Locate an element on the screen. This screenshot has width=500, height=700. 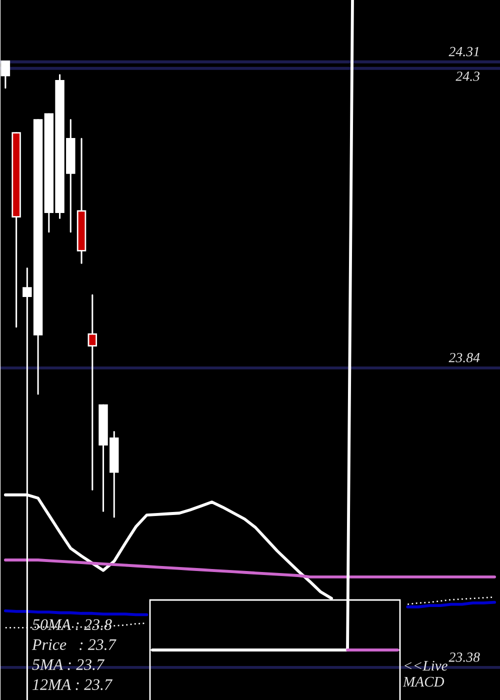
annotation: 5MA : 23.7 is located at coordinates (68, 664).